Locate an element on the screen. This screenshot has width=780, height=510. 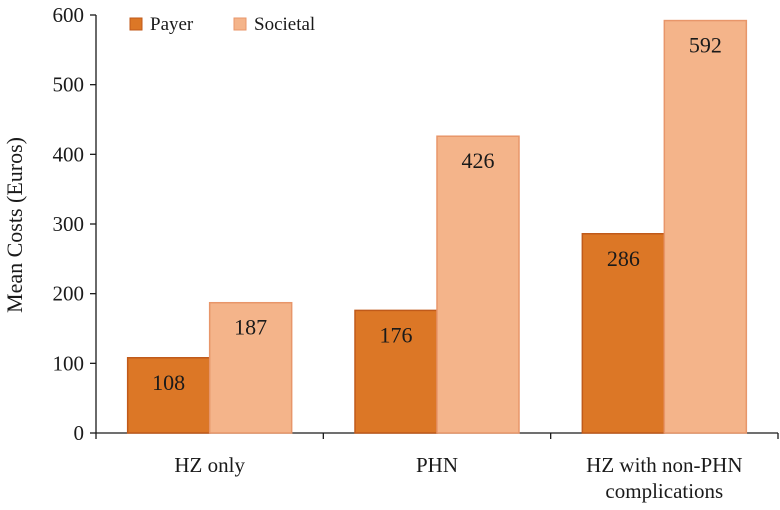
legend-swatch-societal is located at coordinates (240, 24).